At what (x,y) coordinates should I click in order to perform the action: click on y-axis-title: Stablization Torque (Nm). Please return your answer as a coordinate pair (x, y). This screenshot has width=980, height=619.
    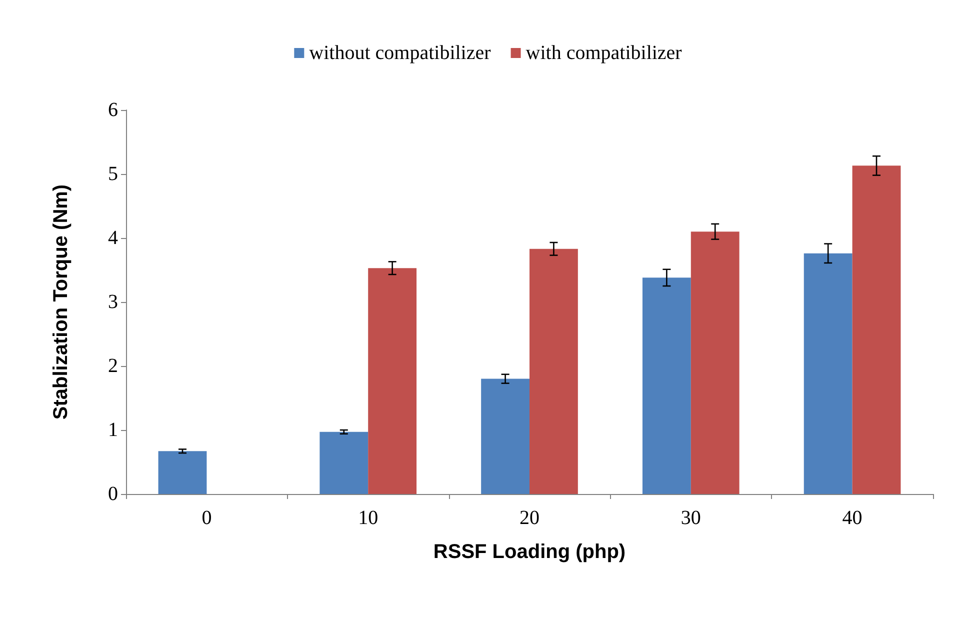
    Looking at the image, I should click on (61, 302).